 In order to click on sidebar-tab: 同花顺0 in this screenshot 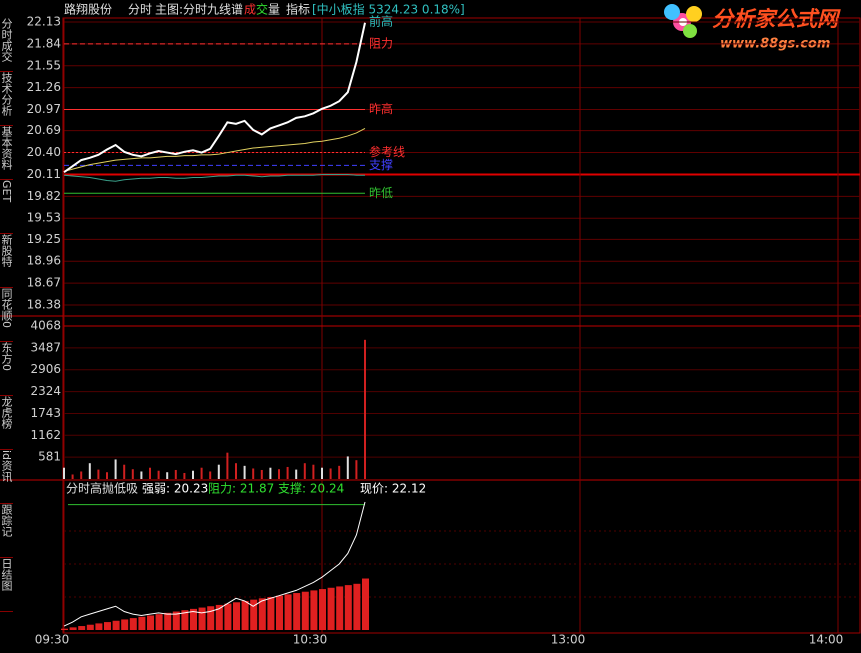, I will do `click(6, 315)`.